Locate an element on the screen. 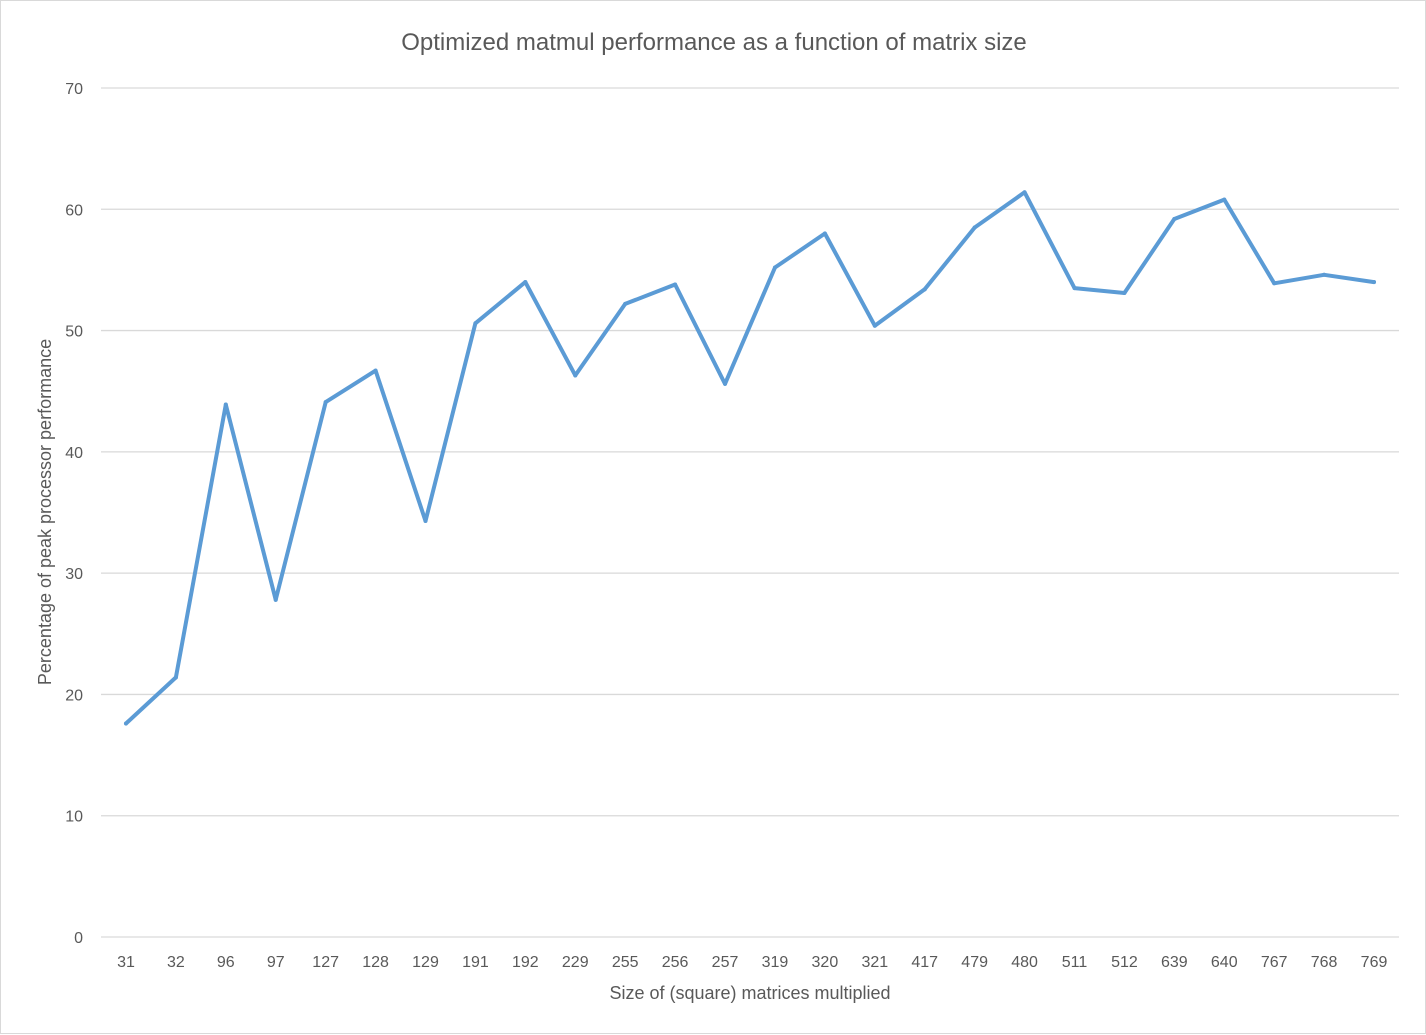 This screenshot has width=1426, height=1035. x-tick-label: 257 is located at coordinates (725, 962).